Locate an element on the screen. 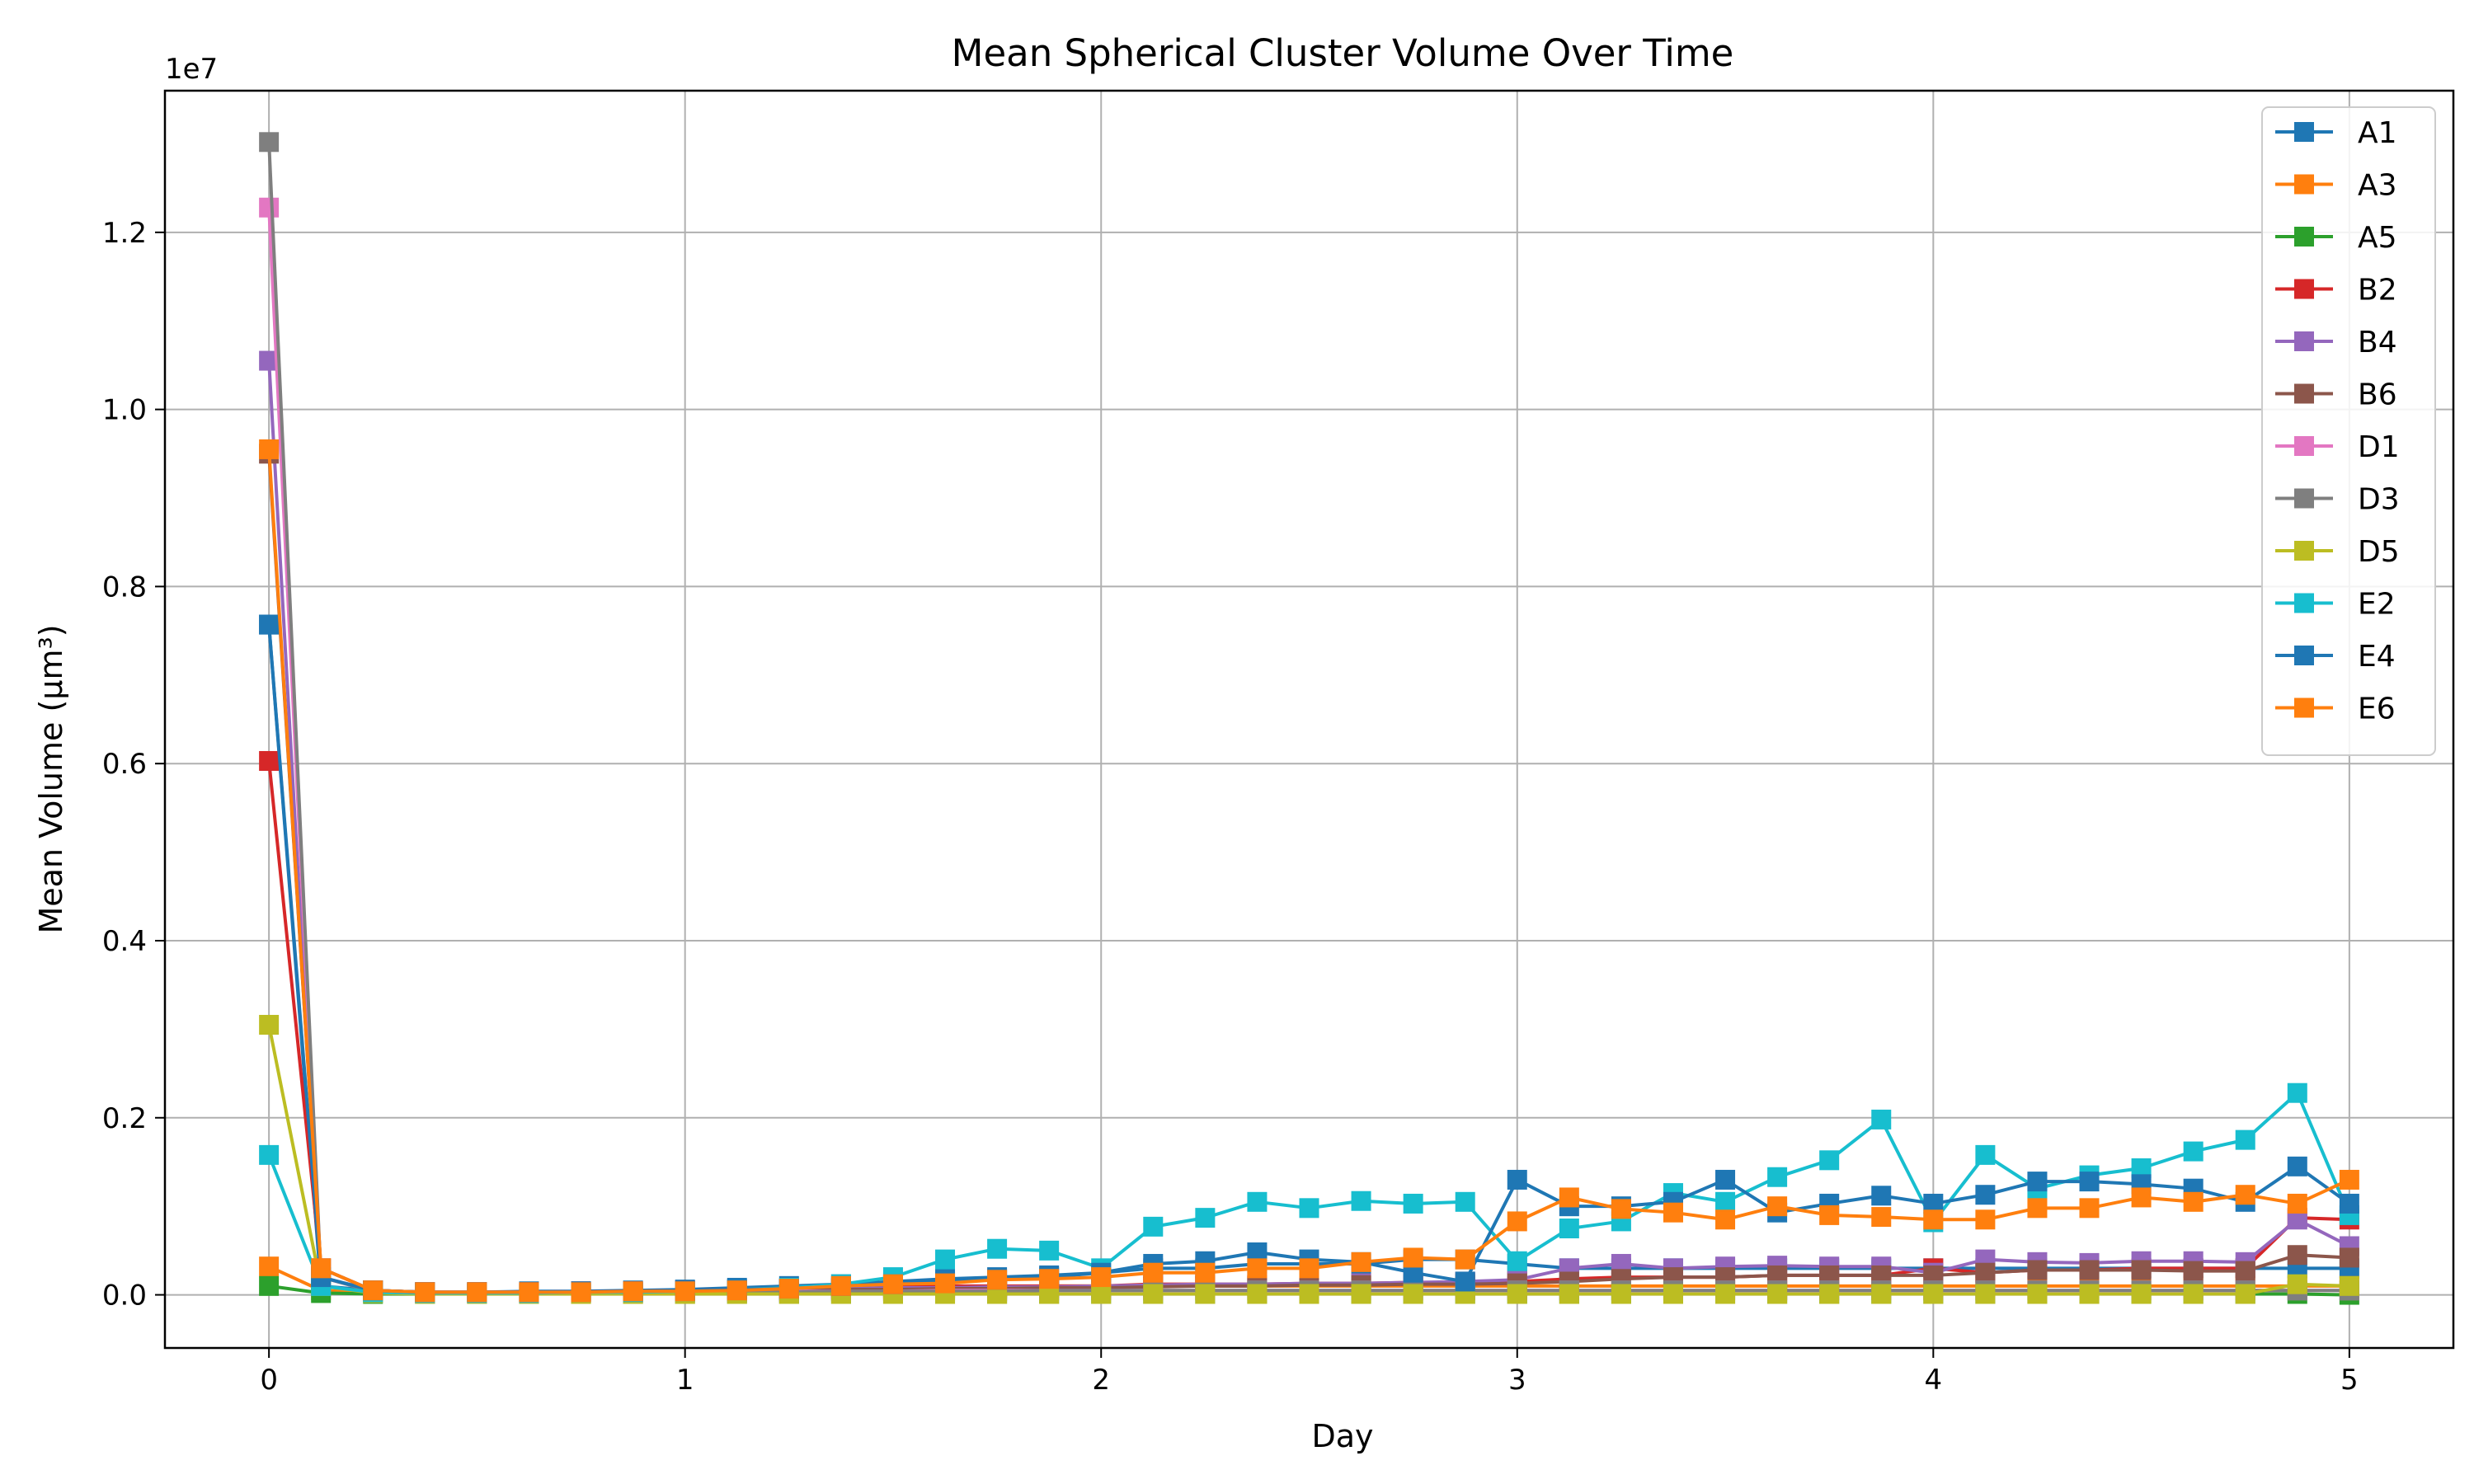 The width and height of the screenshot is (2474, 1484). x-axis-label: Day is located at coordinates (1342, 1436).